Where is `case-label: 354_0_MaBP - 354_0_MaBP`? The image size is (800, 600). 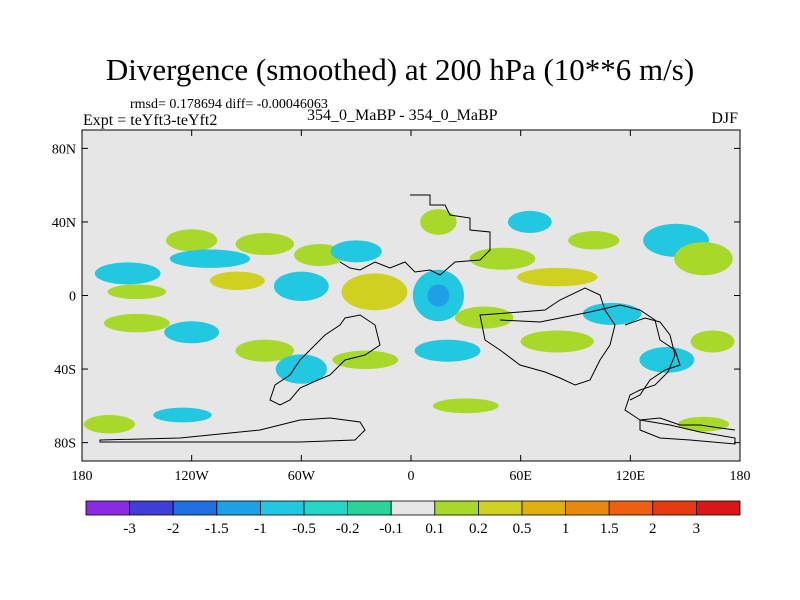 case-label: 354_0_MaBP - 354_0_MaBP is located at coordinates (402, 115).